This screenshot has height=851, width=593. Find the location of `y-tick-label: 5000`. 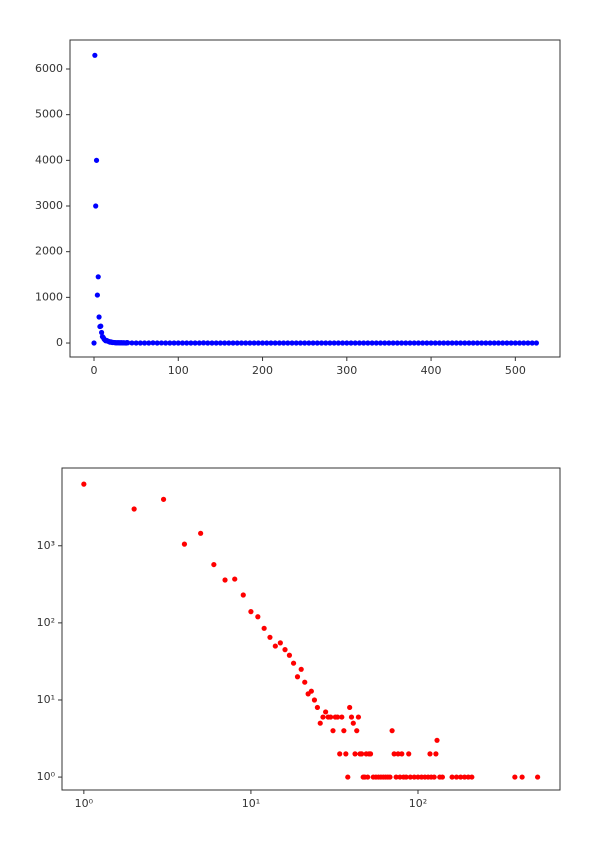

y-tick-label: 5000 is located at coordinates (49, 114).